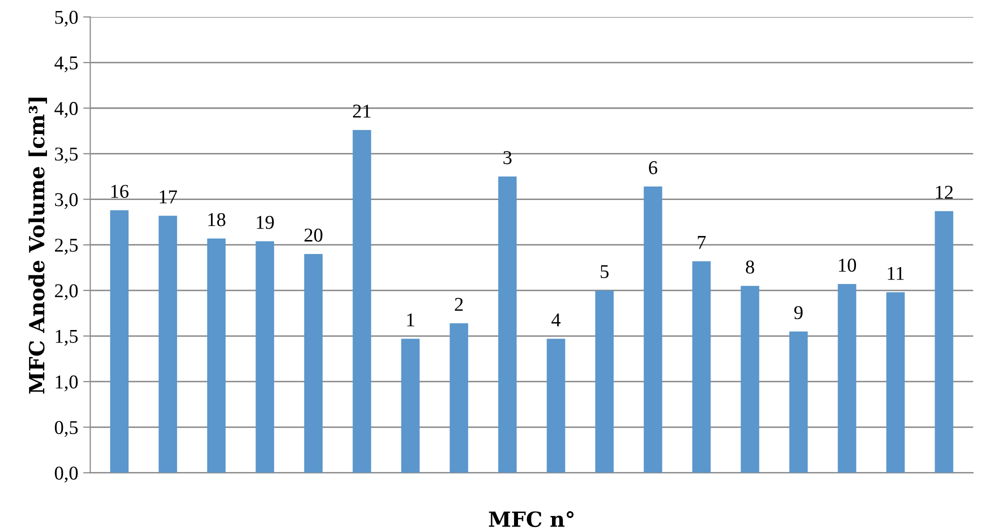  Describe the element at coordinates (458, 304) in the screenshot. I see `x-tick-label: 2` at that location.